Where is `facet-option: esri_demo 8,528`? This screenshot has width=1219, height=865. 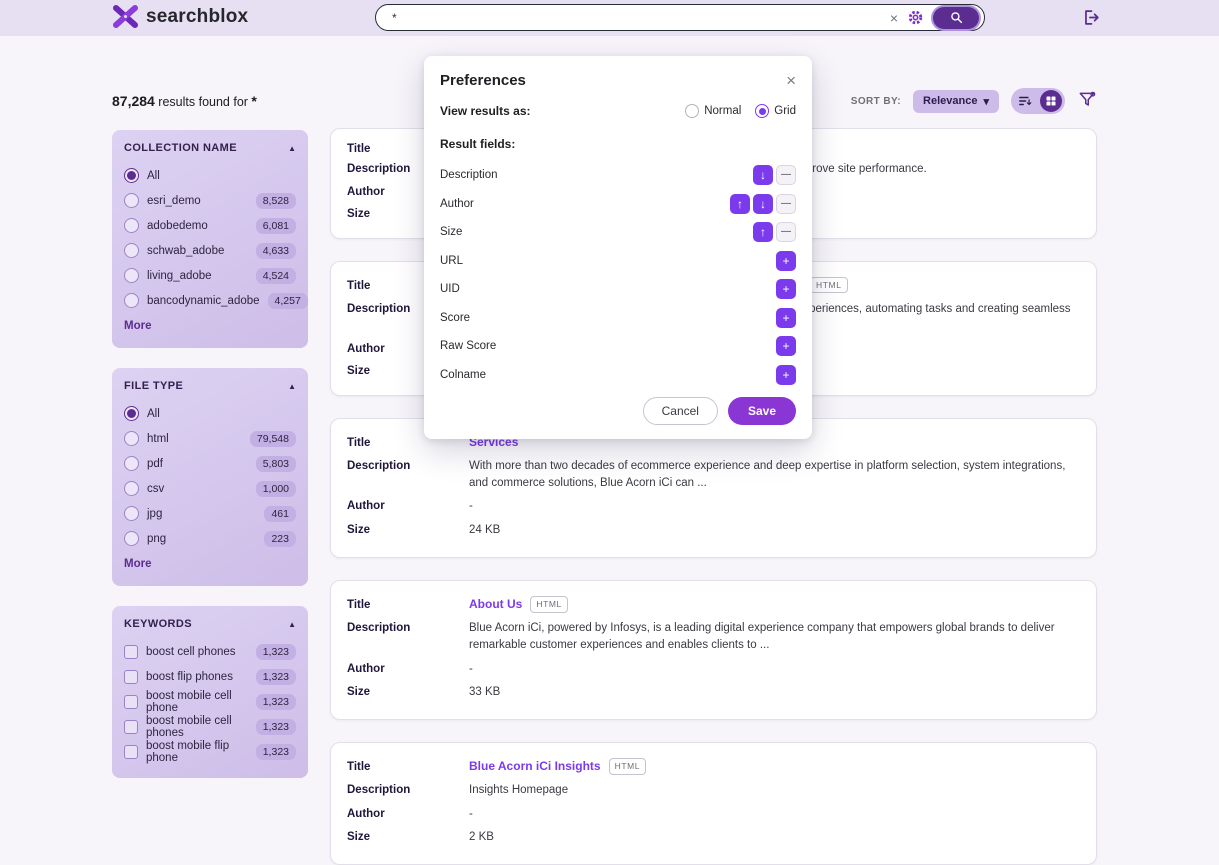 facet-option: esri_demo 8,528 is located at coordinates (210, 200).